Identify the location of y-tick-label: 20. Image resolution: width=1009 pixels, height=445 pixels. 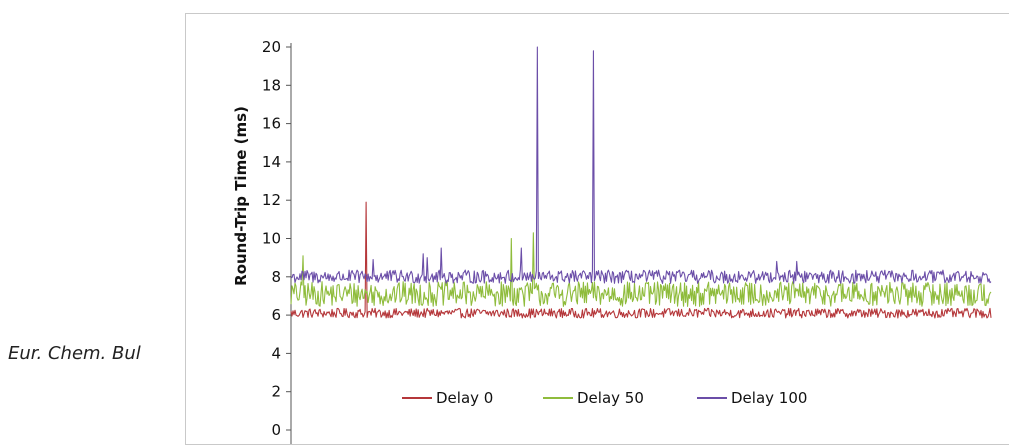
(271, 47).